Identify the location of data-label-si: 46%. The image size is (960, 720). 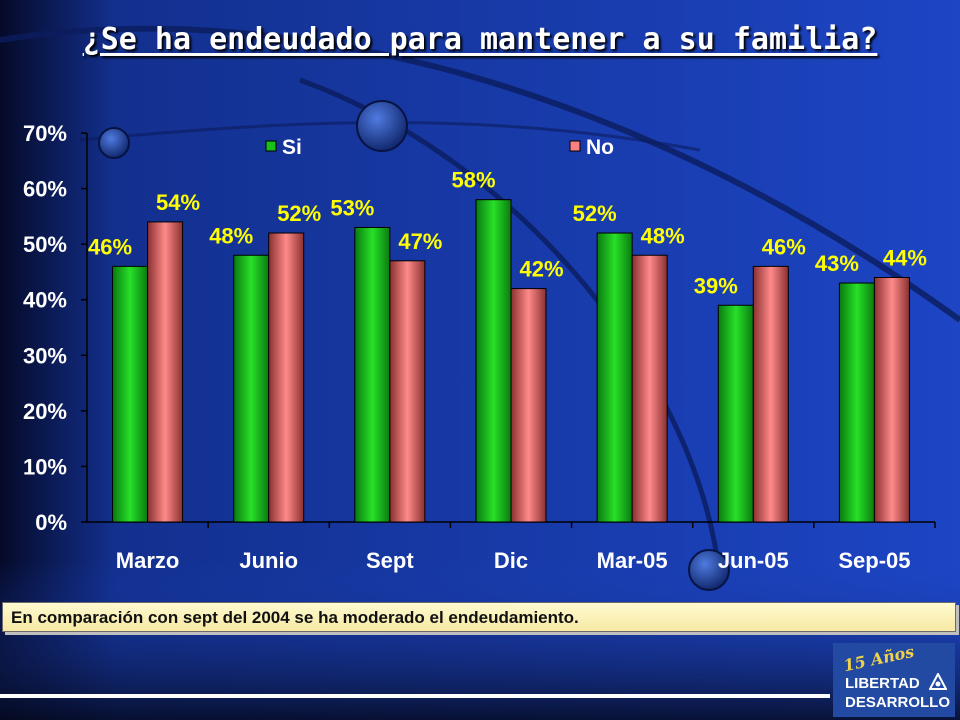
(110, 246).